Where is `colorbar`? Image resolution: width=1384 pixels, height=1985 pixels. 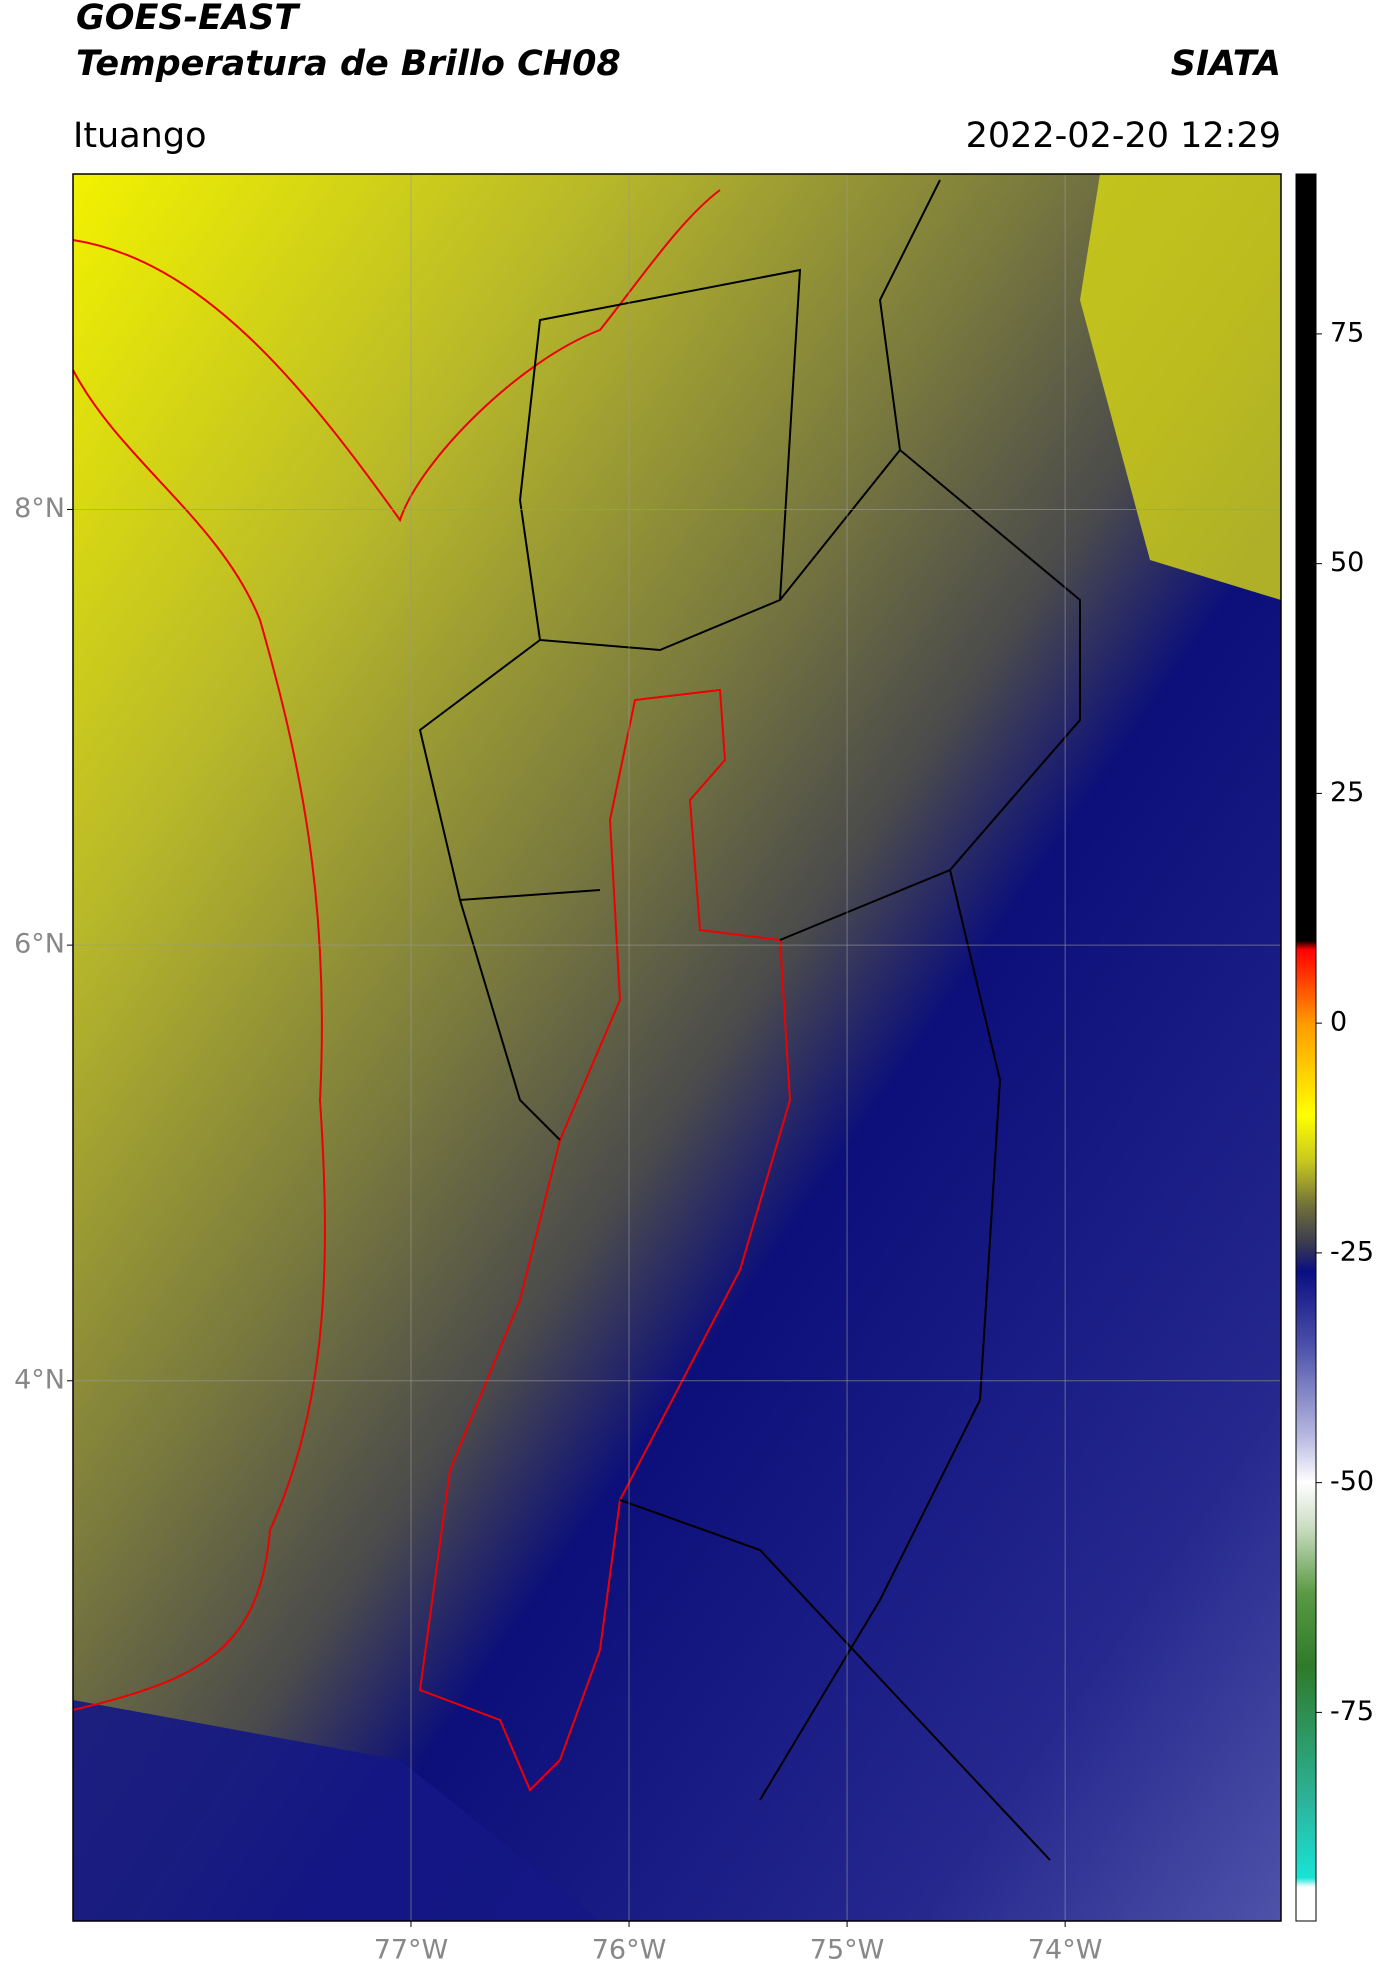
colorbar is located at coordinates (1306, 1047).